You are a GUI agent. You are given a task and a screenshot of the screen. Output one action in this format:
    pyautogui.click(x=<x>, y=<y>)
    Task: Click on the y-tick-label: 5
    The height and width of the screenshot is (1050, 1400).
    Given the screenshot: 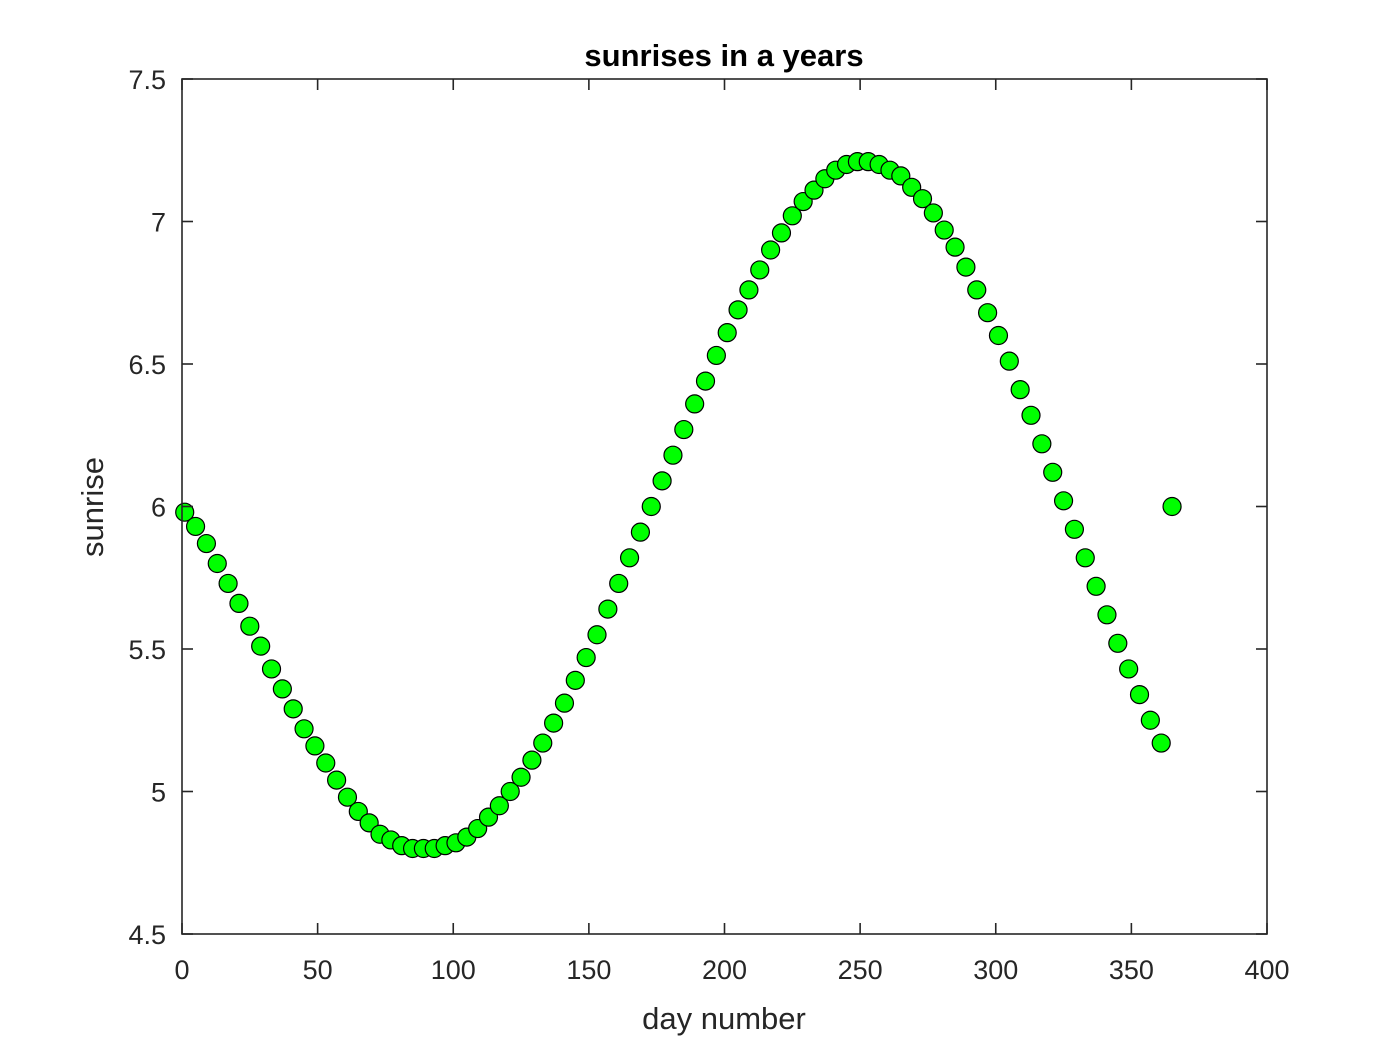 What is the action you would take?
    pyautogui.click(x=158, y=793)
    